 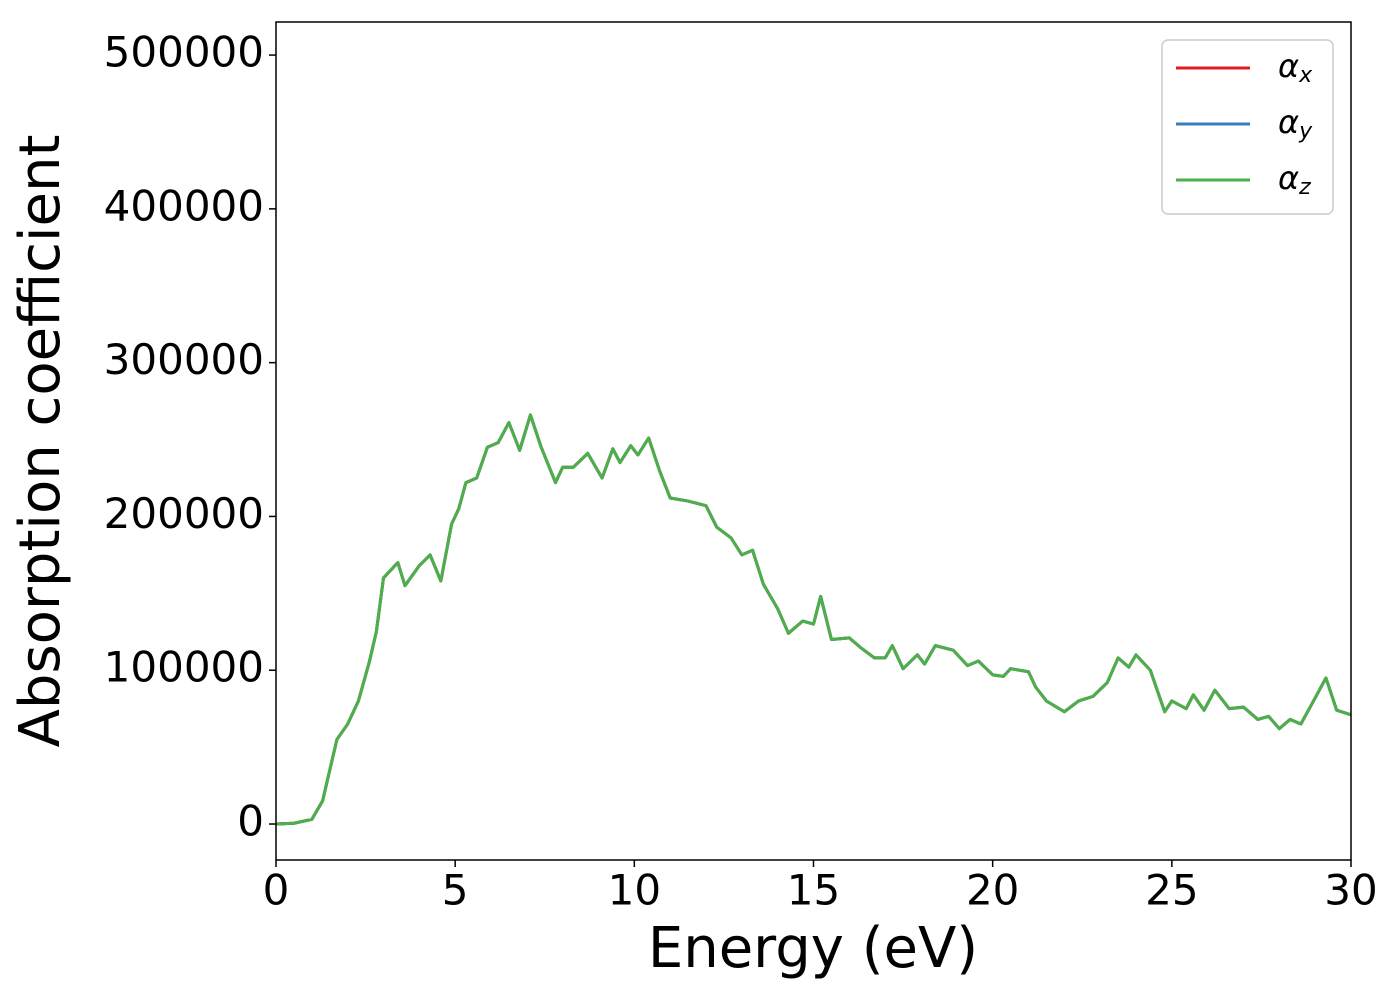 What do you see at coordinates (1294, 179) in the screenshot?
I see `legend-label: αz` at bounding box center [1294, 179].